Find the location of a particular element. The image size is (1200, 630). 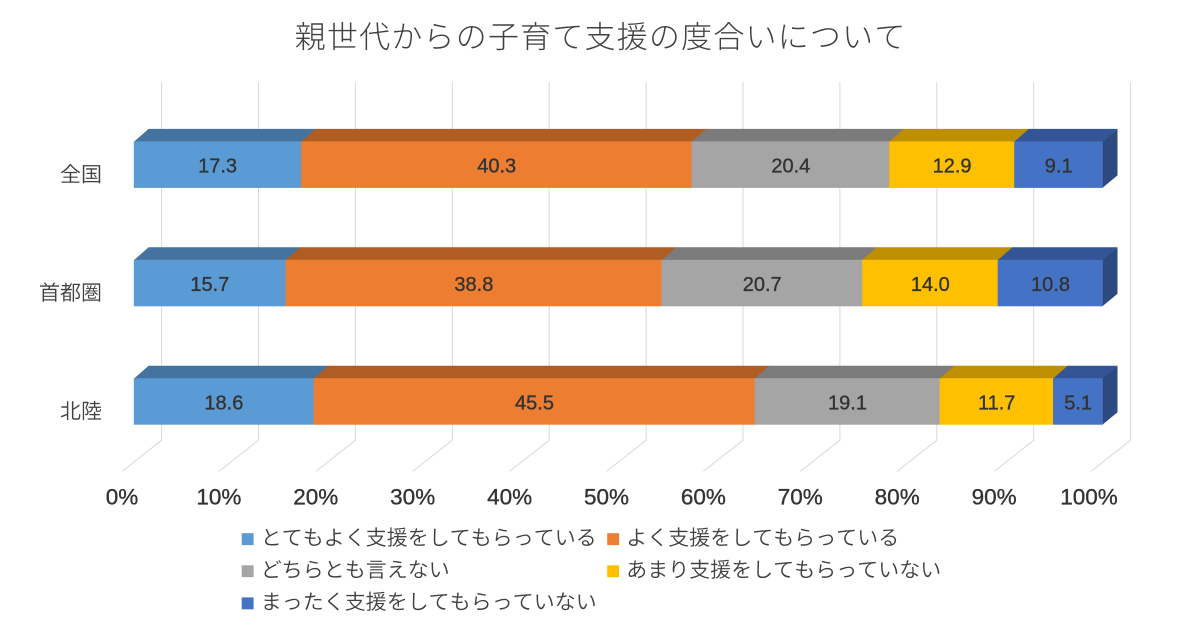

svg-text: 17.3 is located at coordinates (217, 167).